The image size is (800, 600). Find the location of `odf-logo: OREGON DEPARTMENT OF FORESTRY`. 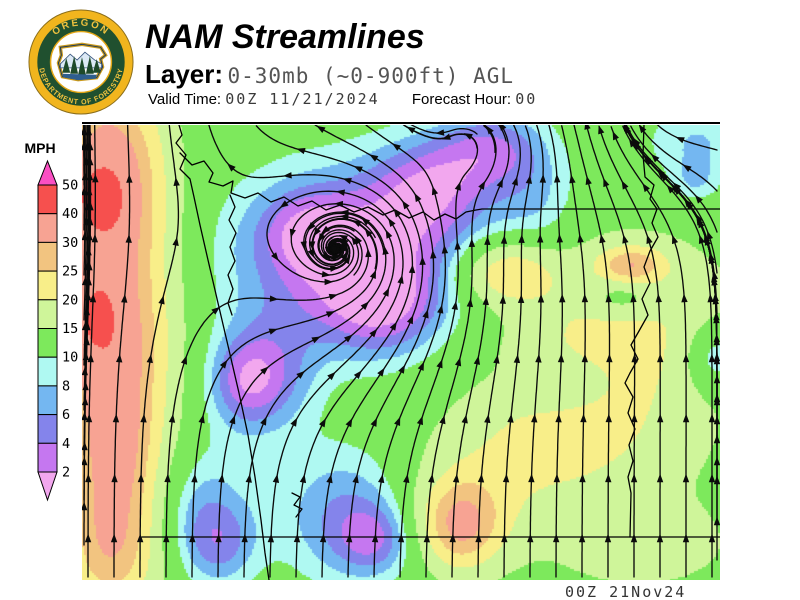

odf-logo: OREGON DEPARTMENT OF FORESTRY is located at coordinates (81, 62).